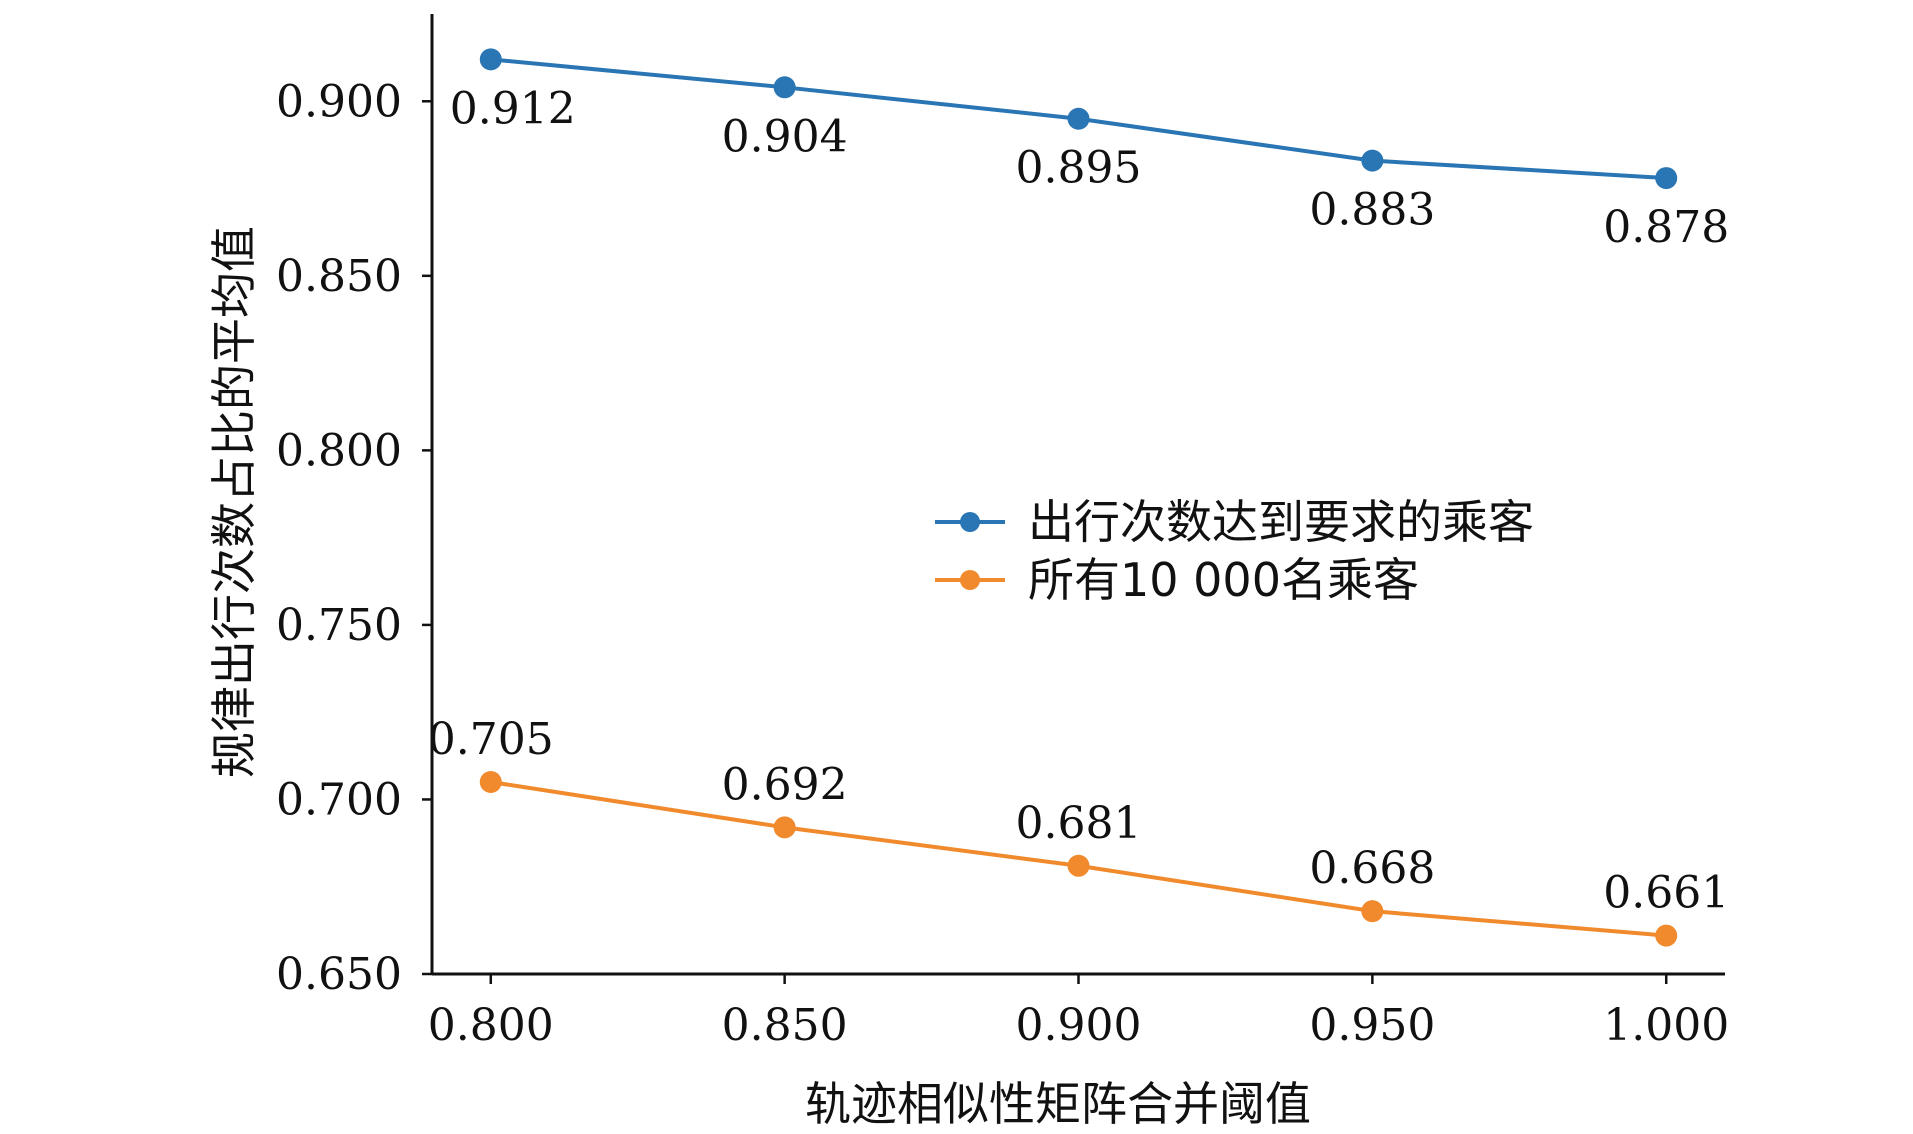 The image size is (1913, 1134). I want to click on series-0-data-label-3: 0.883, so click(1372, 210).